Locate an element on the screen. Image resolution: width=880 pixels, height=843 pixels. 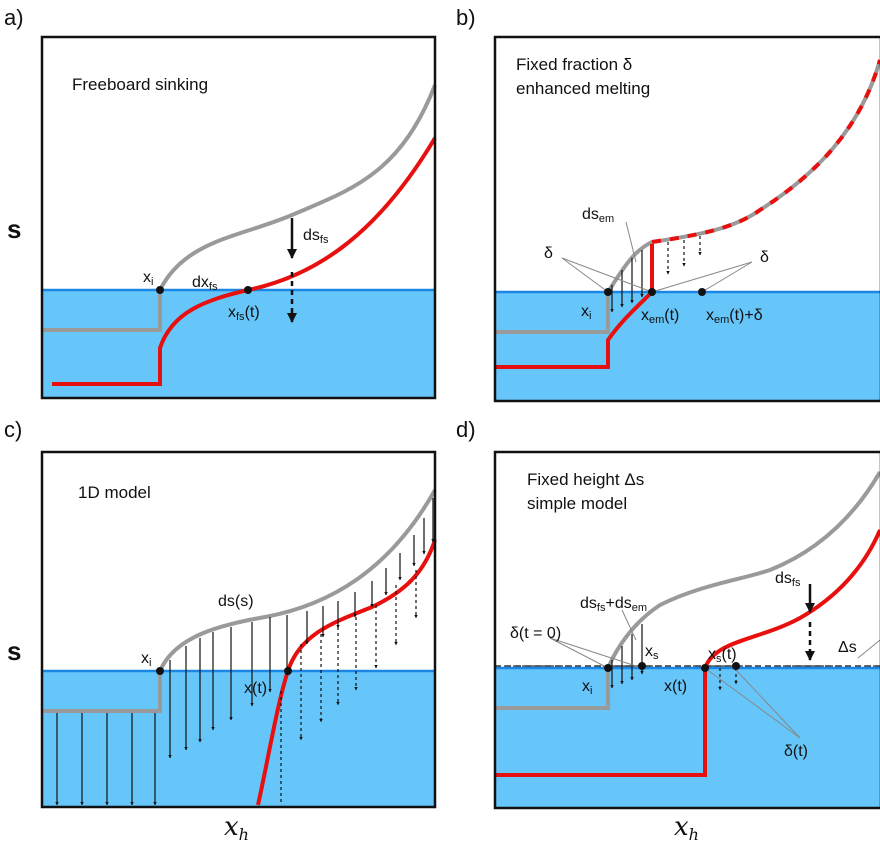
panel-d-xst-point is located at coordinates (736, 666).